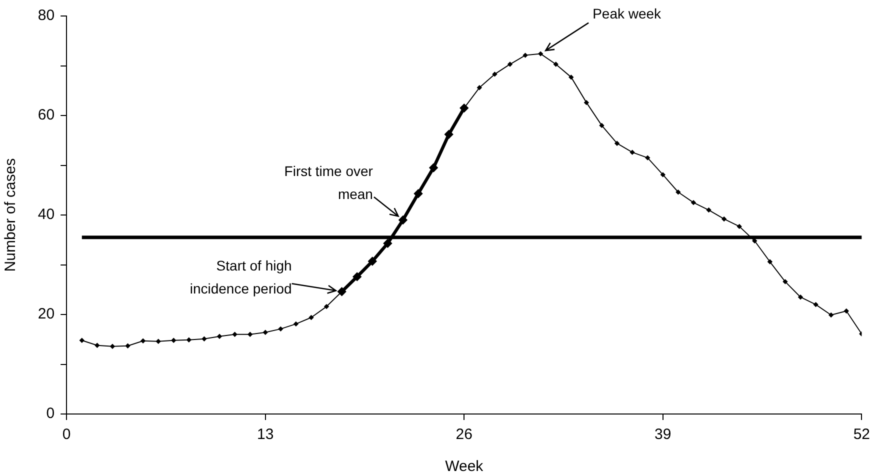 The image size is (876, 476). Describe the element at coordinates (861, 435) in the screenshot. I see `x-tick-label: 52` at that location.